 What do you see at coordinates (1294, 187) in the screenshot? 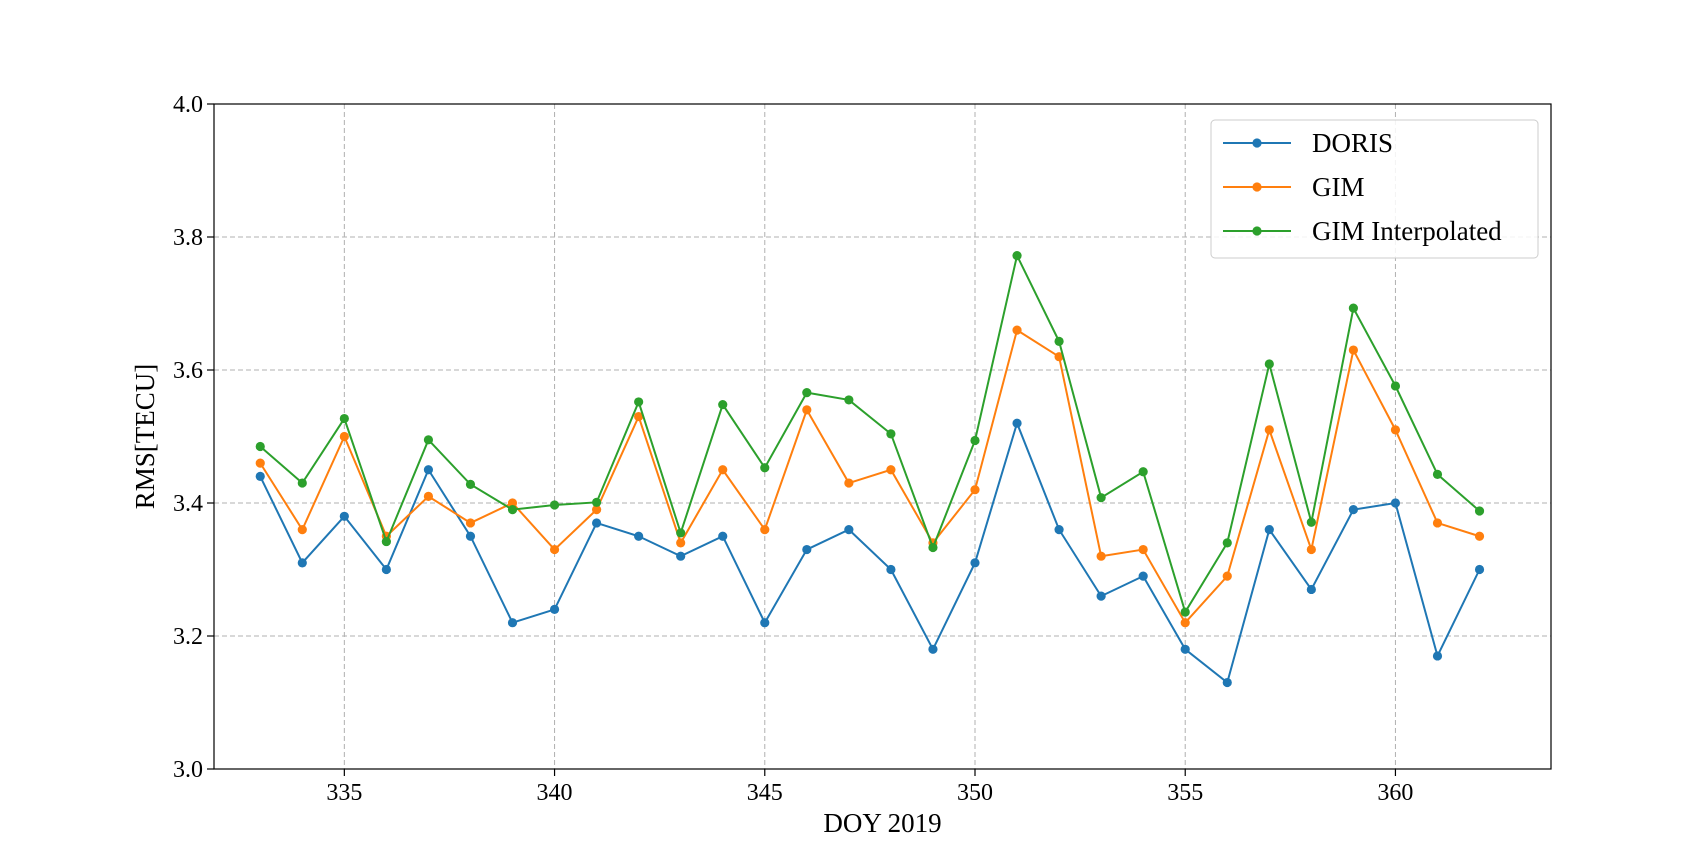
I see `legend-item: GIM` at bounding box center [1294, 187].